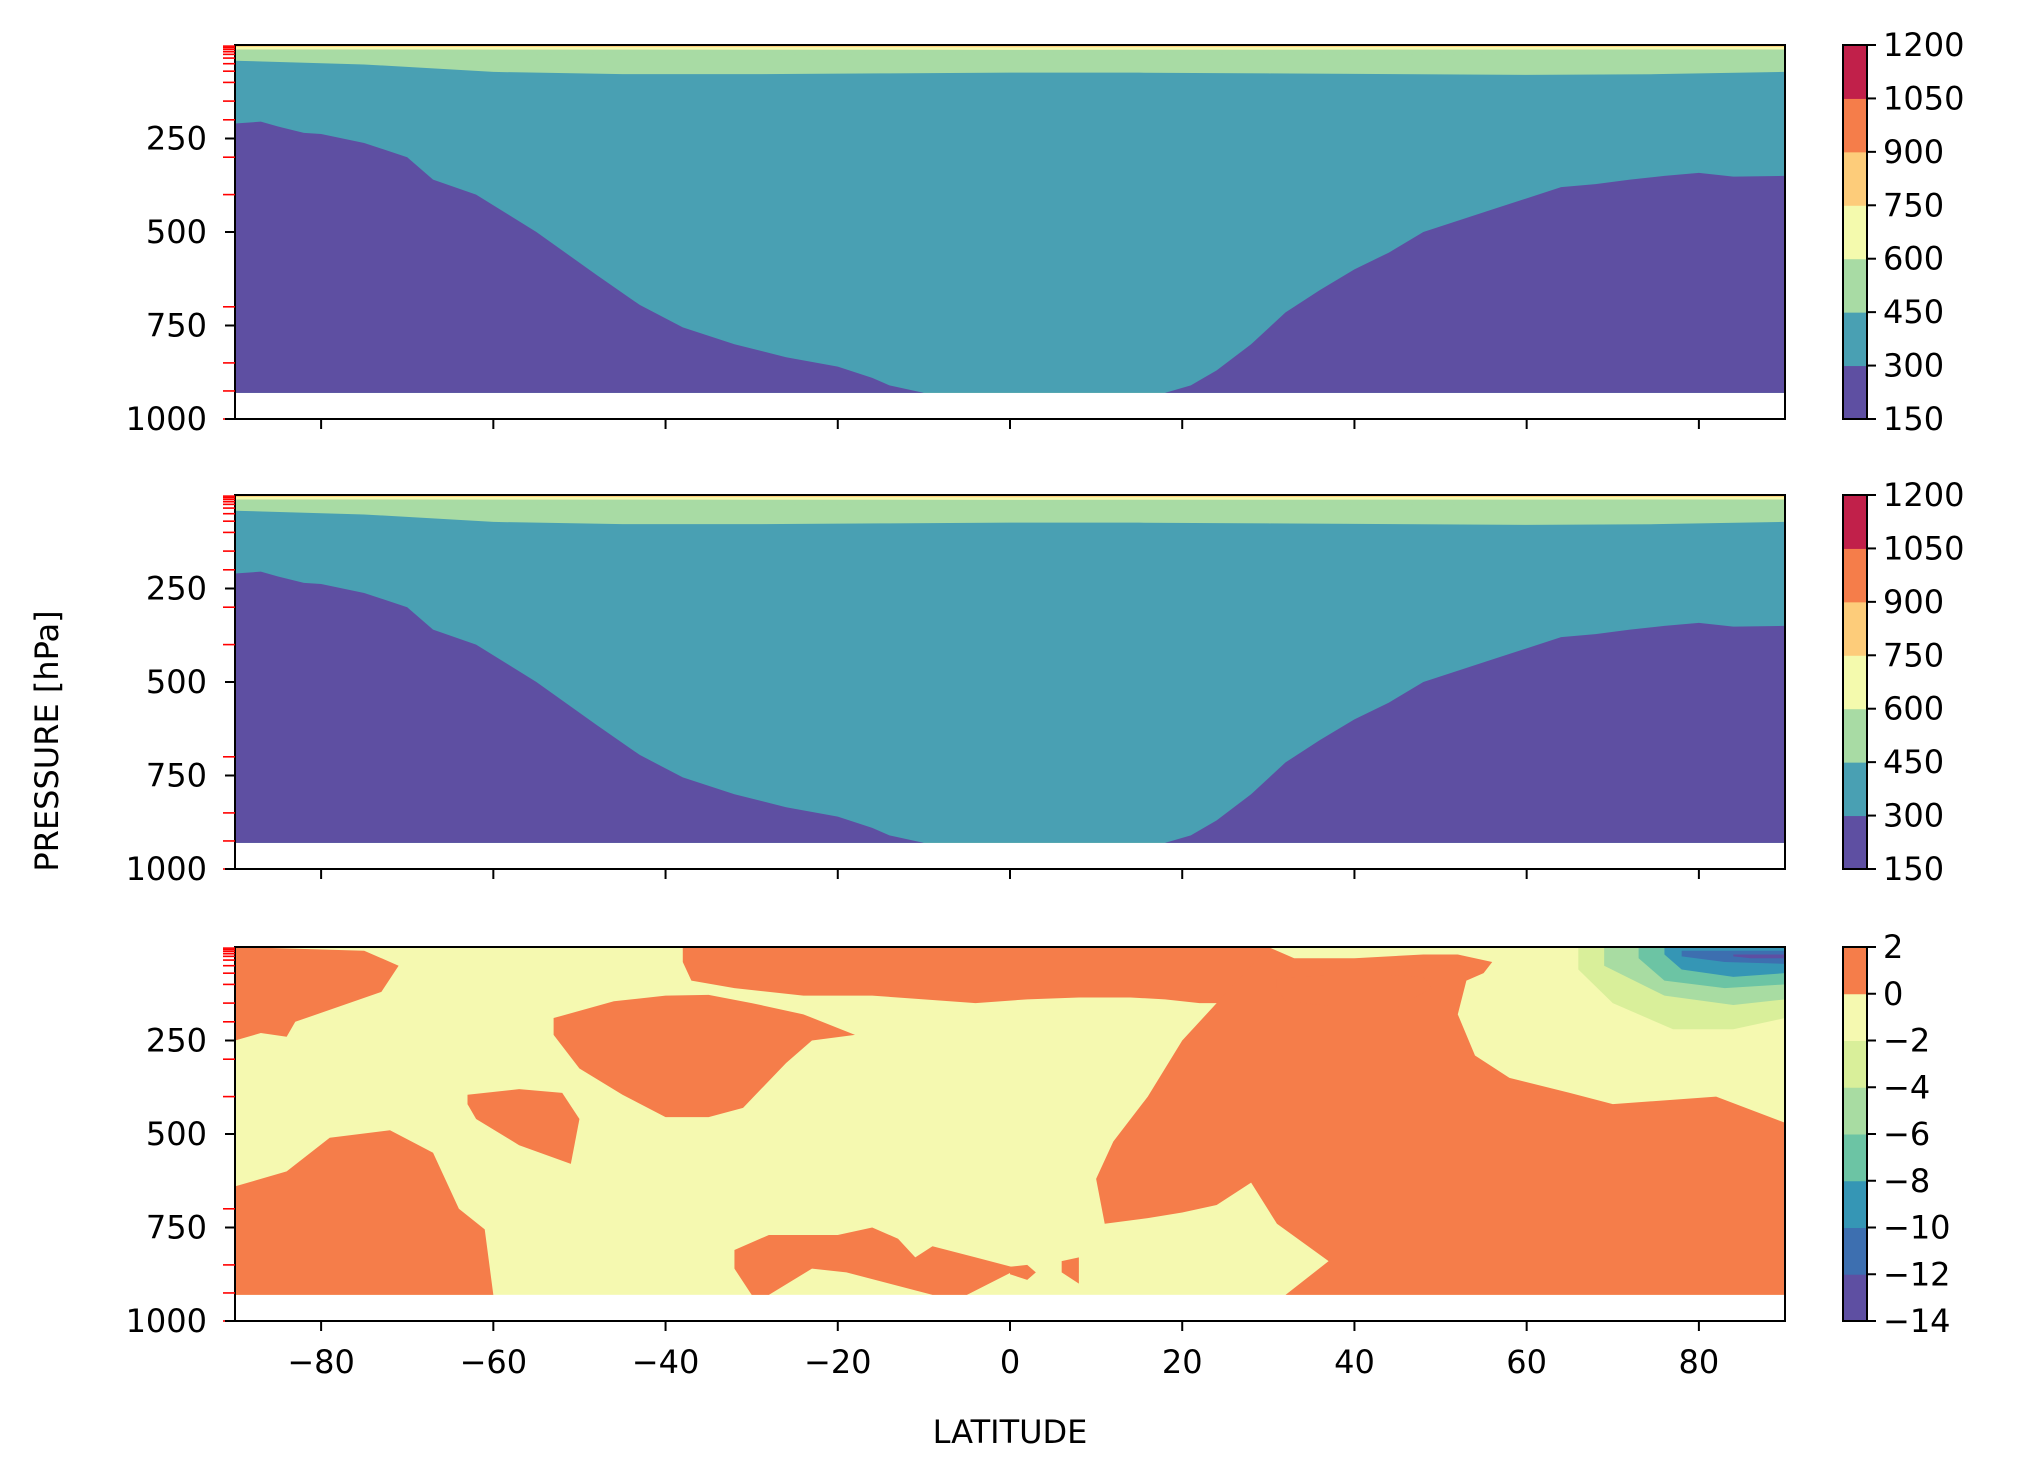 This screenshot has height=1474, width=2025. What do you see at coordinates (1906, 1181) in the screenshot?
I see `colorbar-tick-label: −8` at bounding box center [1906, 1181].